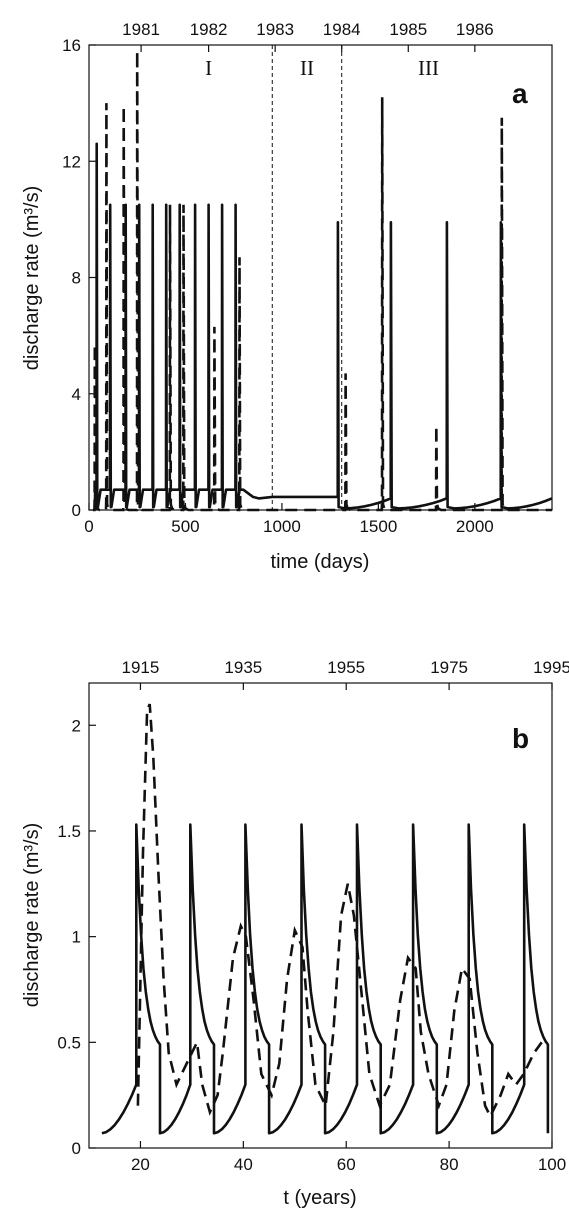 This screenshot has width=569, height=1212. I want to click on top-tick-label: 1995, so click(551, 667).